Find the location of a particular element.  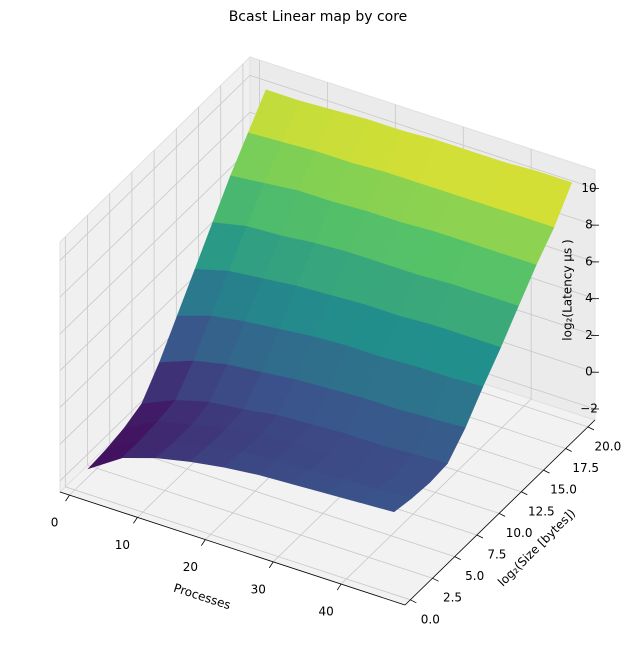

y-tick-label: 17.5 is located at coordinates (585, 468).